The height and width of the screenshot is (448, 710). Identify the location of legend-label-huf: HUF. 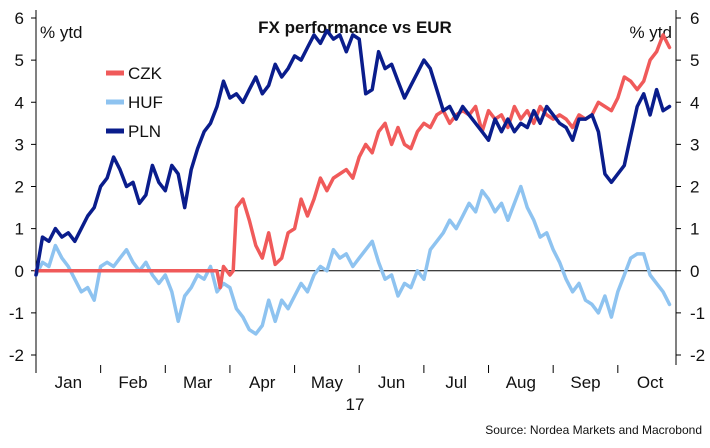
(145, 102).